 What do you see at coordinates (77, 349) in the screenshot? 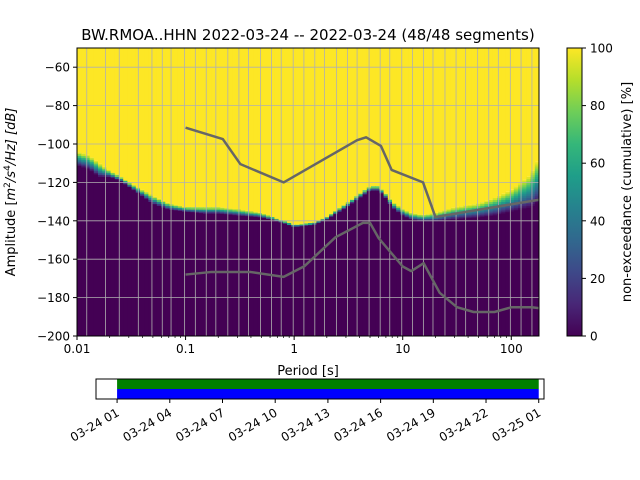
I see `x-tick-label: 0.01` at bounding box center [77, 349].